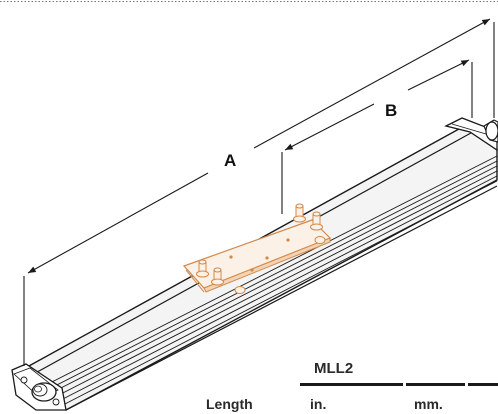  I want to click on dimension-b: B, so click(377, 136).